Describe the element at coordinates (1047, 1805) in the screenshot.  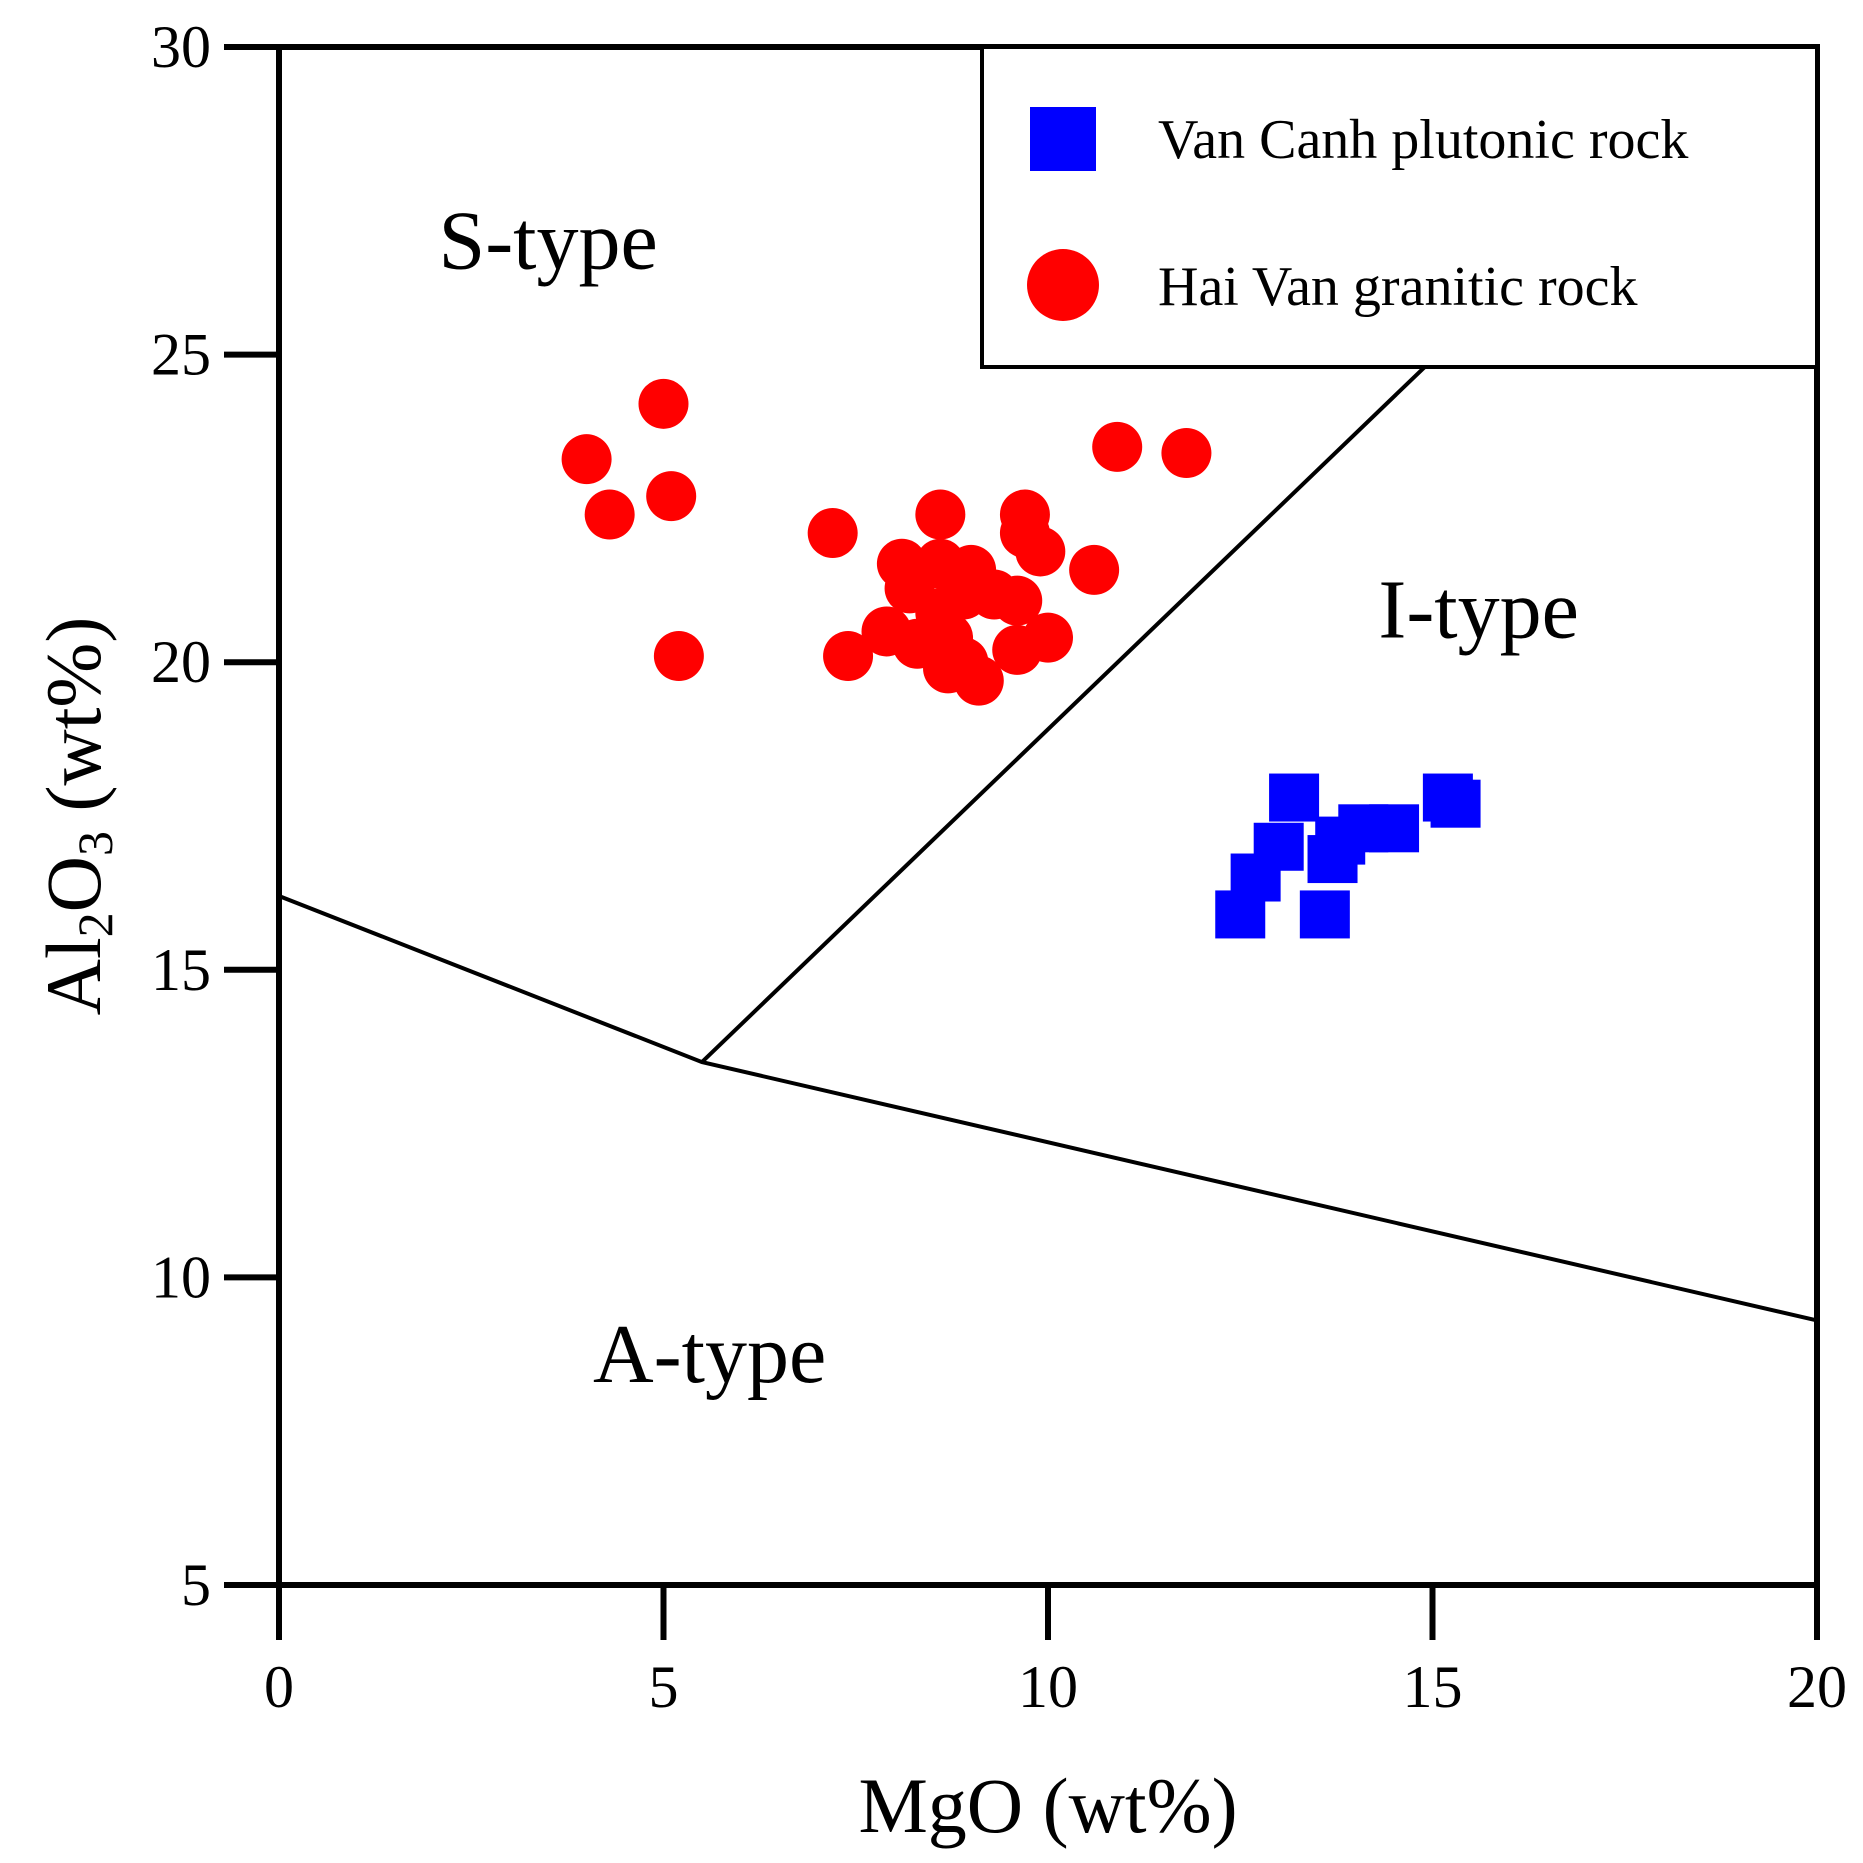
I see `x-axis-title: MgO (wt%)` at that location.